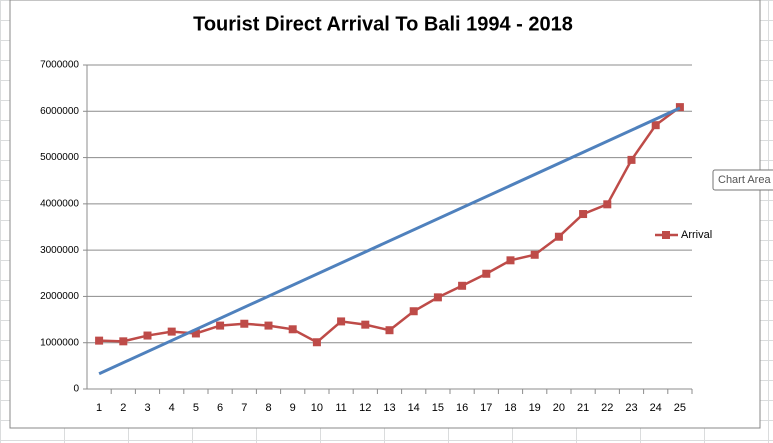 Image resolution: width=773 pixels, height=443 pixels. What do you see at coordinates (535, 408) in the screenshot?
I see `x-tick-label: 19` at bounding box center [535, 408].